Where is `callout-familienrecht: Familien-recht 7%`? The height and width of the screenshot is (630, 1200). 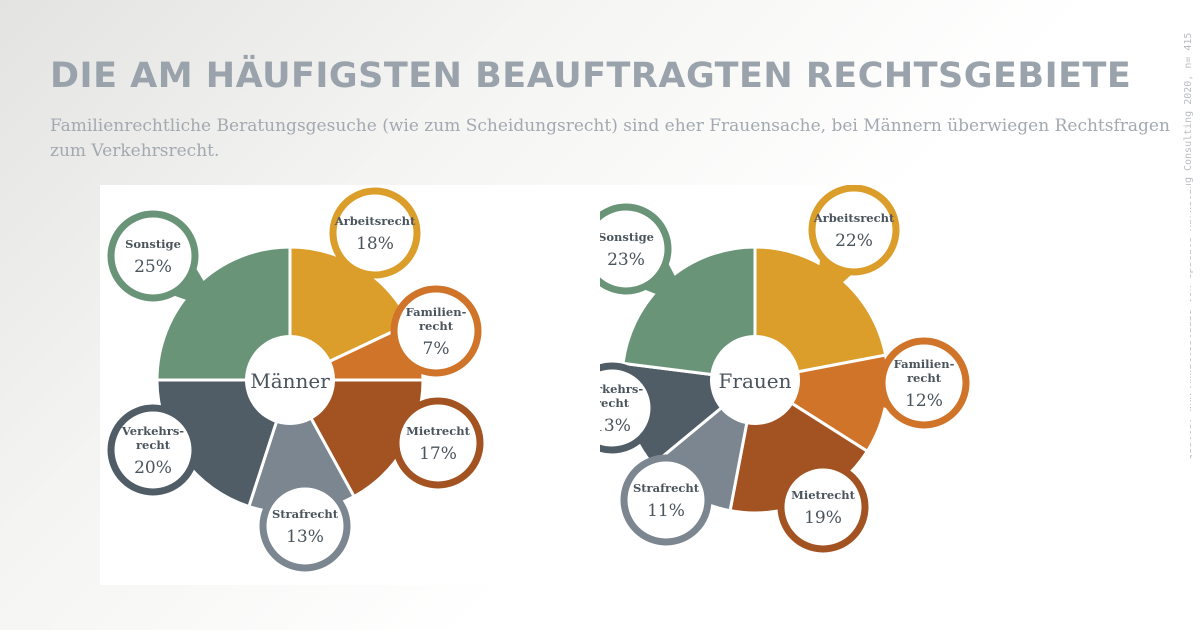 callout-familienrecht: Familien-recht 7% is located at coordinates (432, 331).